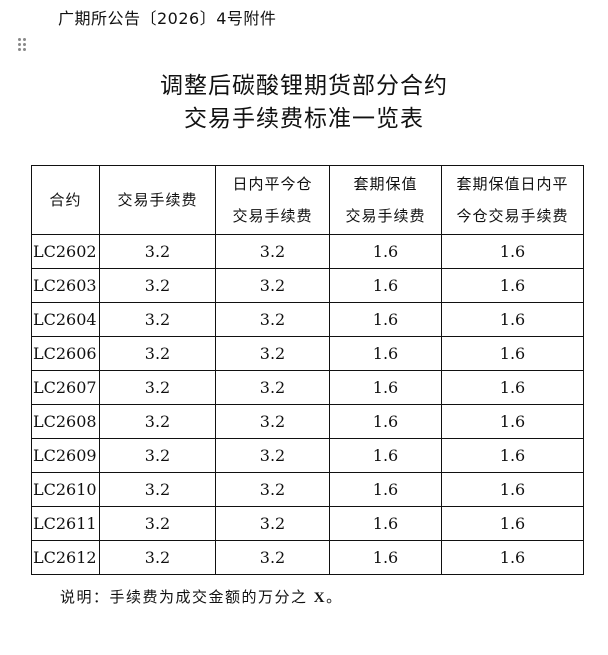 Image resolution: width=608 pixels, height=655 pixels. I want to click on table-row: LC2608 3.2 3.2 1.6 1.6, so click(307, 421).